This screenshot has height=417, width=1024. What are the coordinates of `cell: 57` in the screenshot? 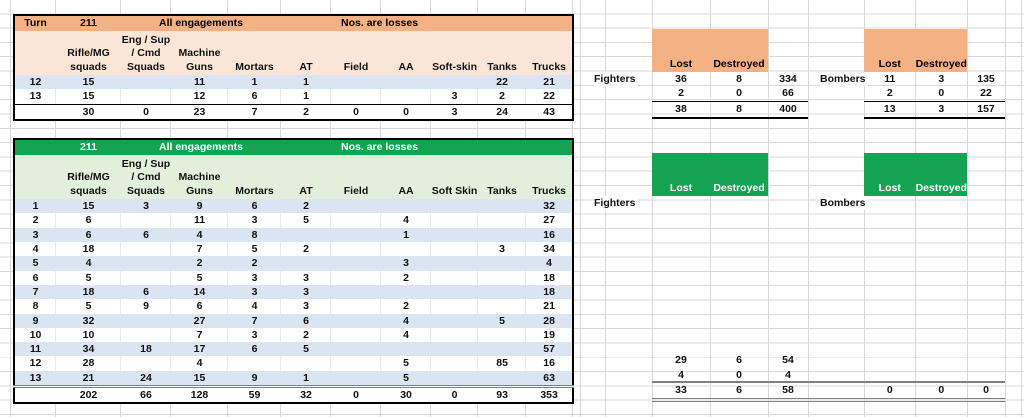 It's located at (550, 349).